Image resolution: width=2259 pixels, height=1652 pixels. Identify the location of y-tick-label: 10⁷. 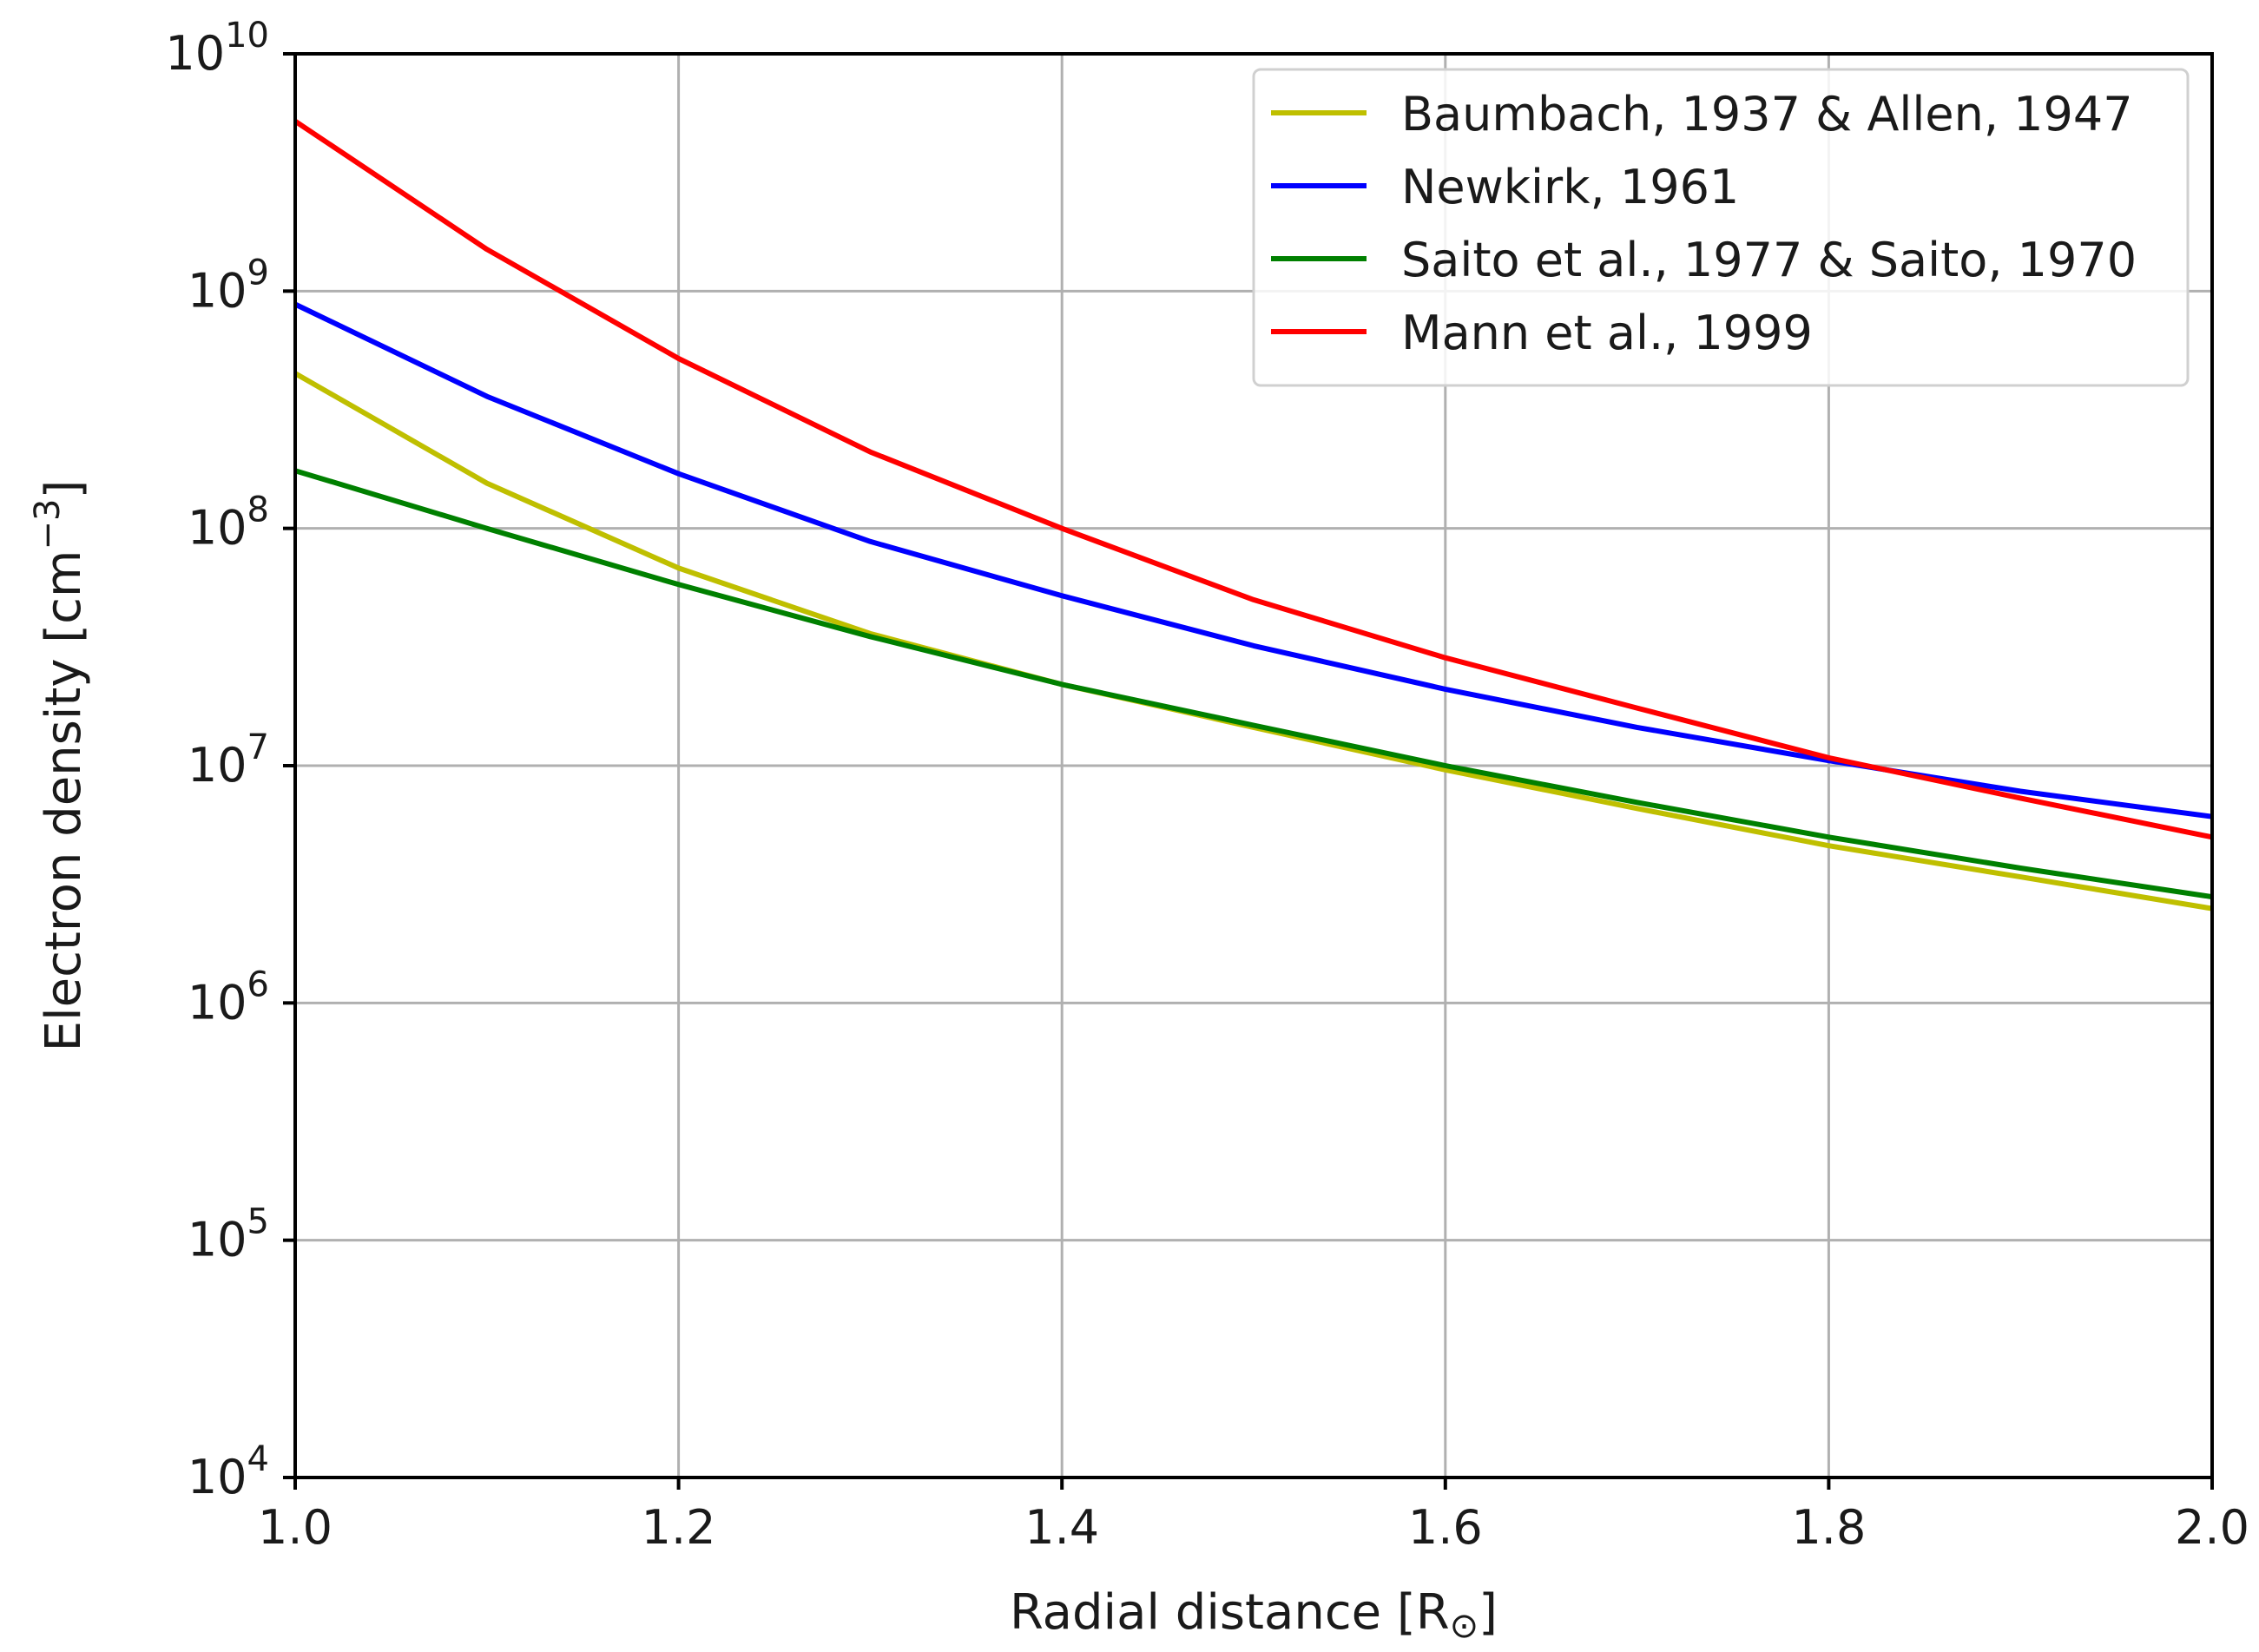
(228, 760).